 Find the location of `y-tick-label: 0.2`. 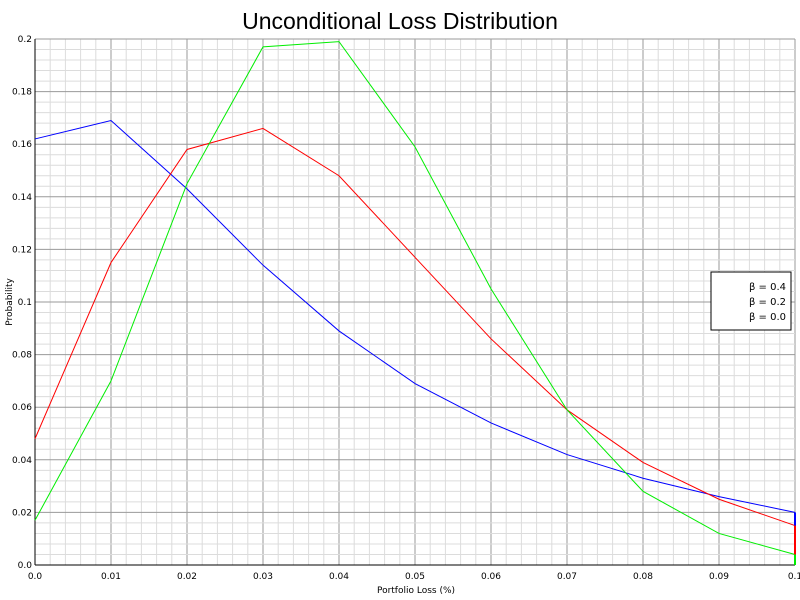

y-tick-label: 0.2 is located at coordinates (25, 40).